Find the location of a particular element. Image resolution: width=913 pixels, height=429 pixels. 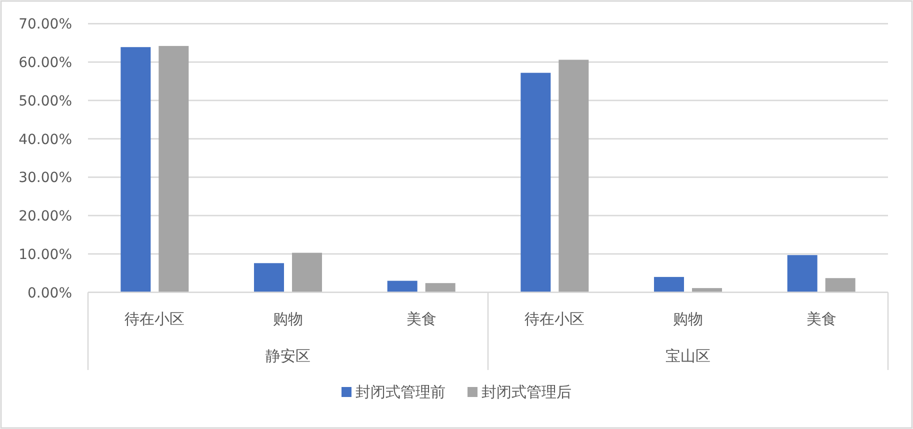

y-tick-label: 40.00% is located at coordinates (45, 140).